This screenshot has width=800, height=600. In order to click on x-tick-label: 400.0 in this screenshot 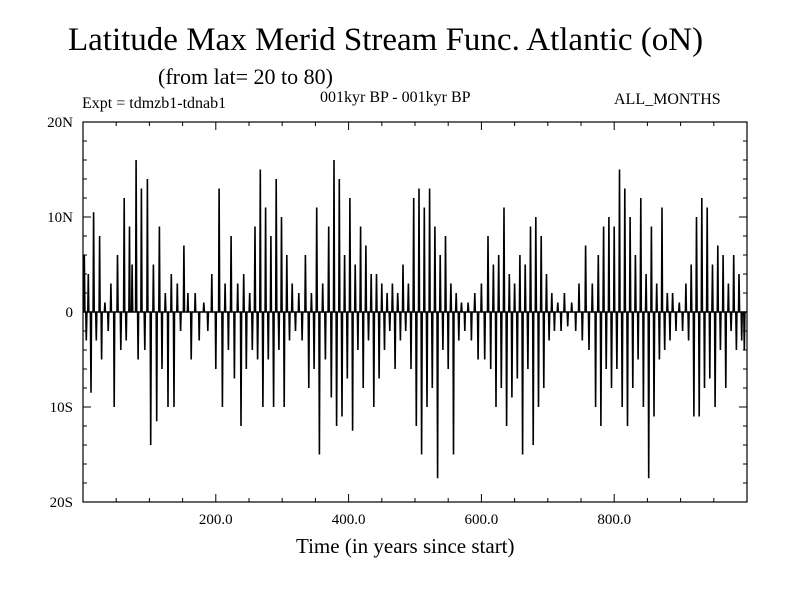, I will do `click(349, 520)`.